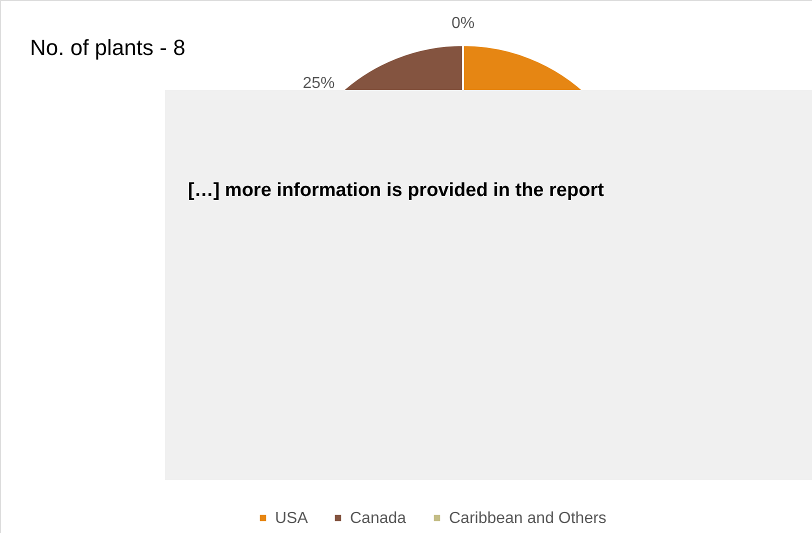 The image size is (812, 533). I want to click on data-label: 25%, so click(318, 83).